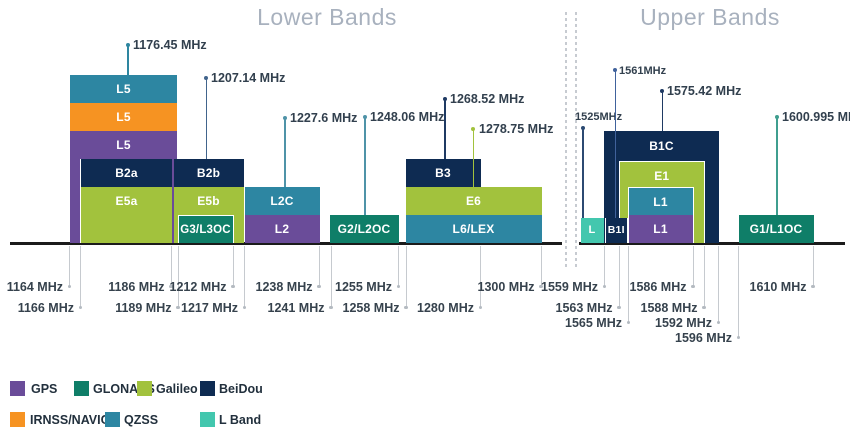 This screenshot has width=850, height=438. I want to click on band-label: E6, so click(473, 200).